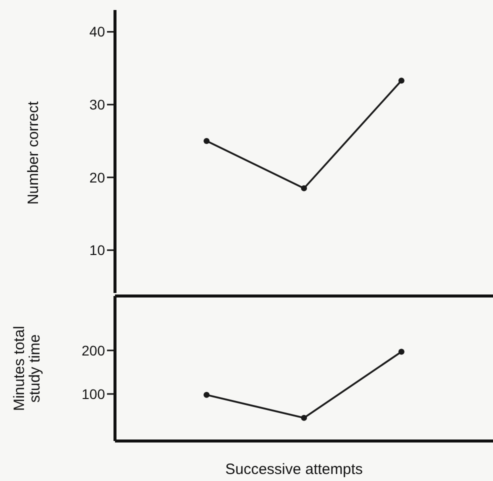  Describe the element at coordinates (97, 104) in the screenshot. I see `y-tick-label: 30` at that location.